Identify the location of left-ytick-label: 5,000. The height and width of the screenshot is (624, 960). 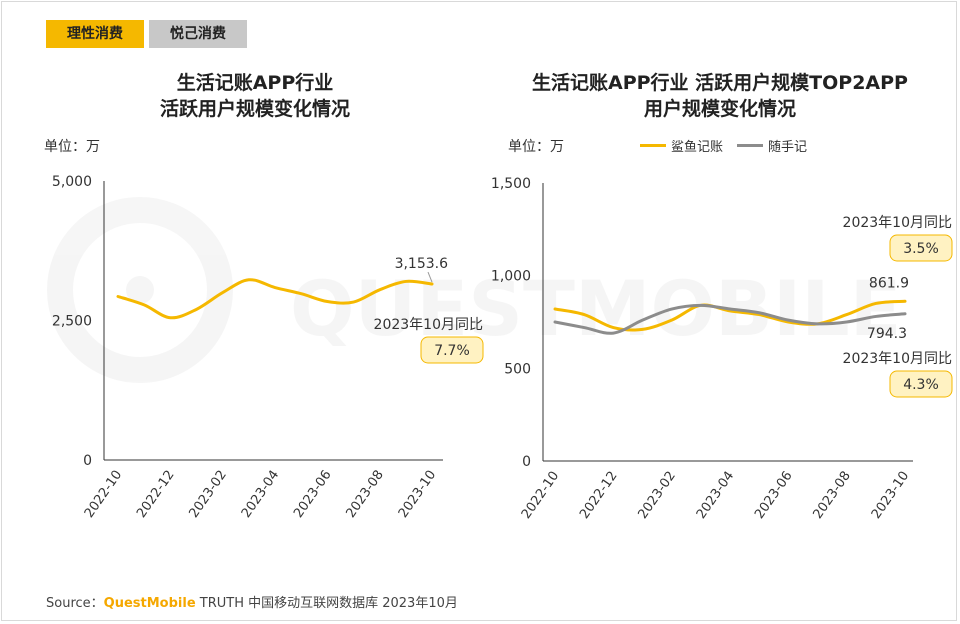
(72, 182).